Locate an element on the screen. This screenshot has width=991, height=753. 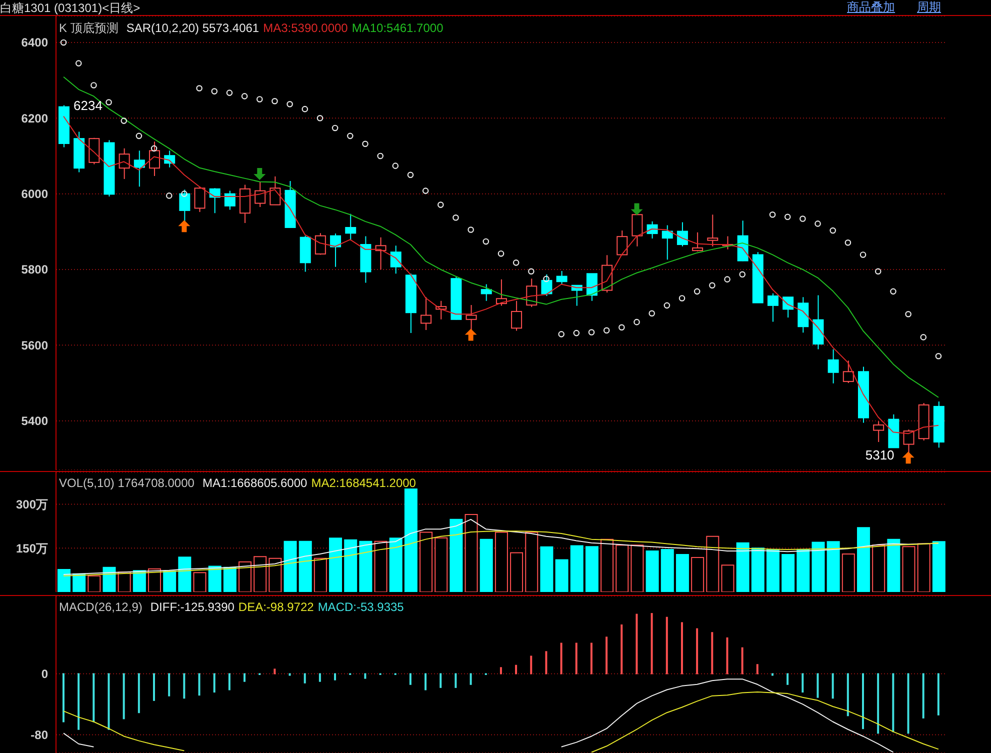
y-tick-label: 6400 is located at coordinates (34, 43).